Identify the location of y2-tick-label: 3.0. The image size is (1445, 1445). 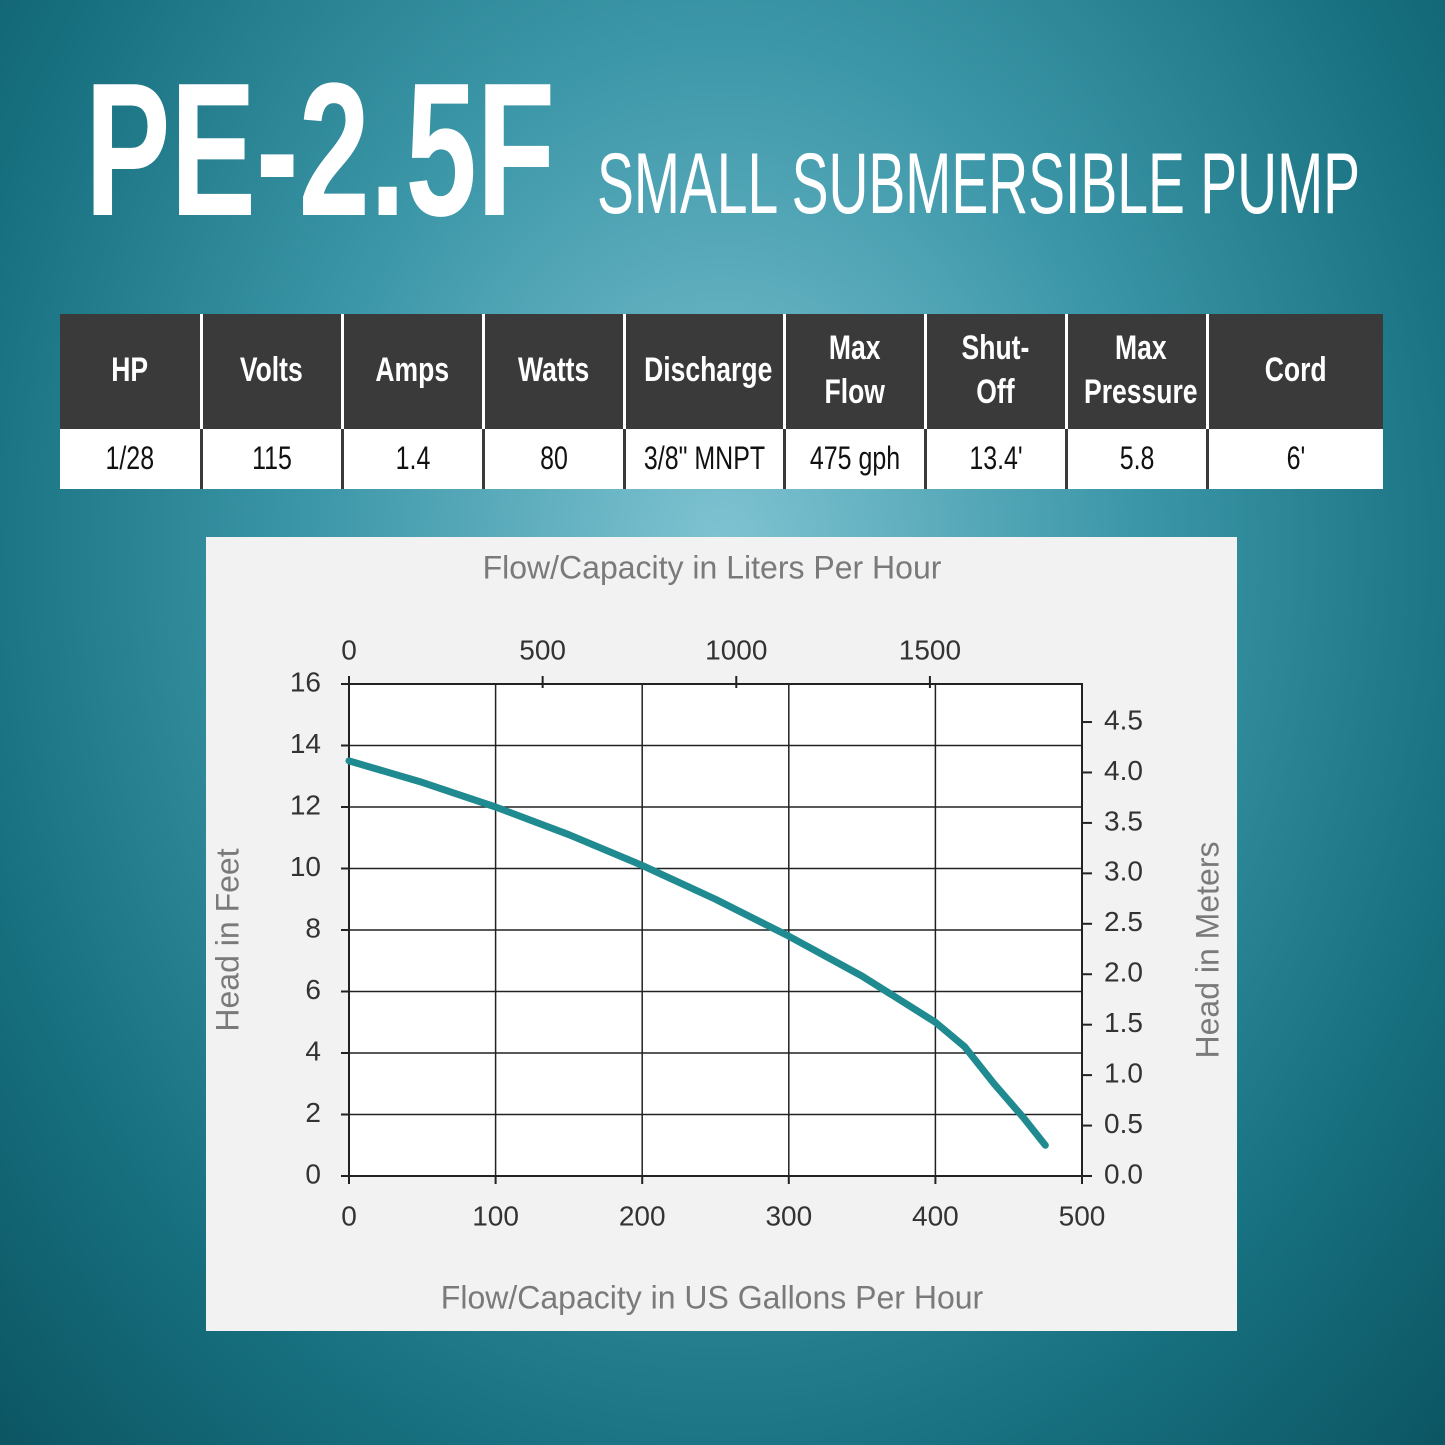
(1123, 871).